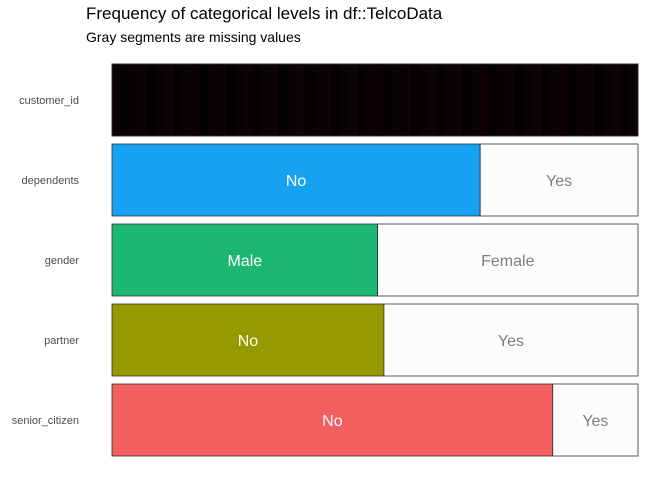 The height and width of the screenshot is (480, 672). I want to click on bar-outline-customer-id, so click(375, 100).